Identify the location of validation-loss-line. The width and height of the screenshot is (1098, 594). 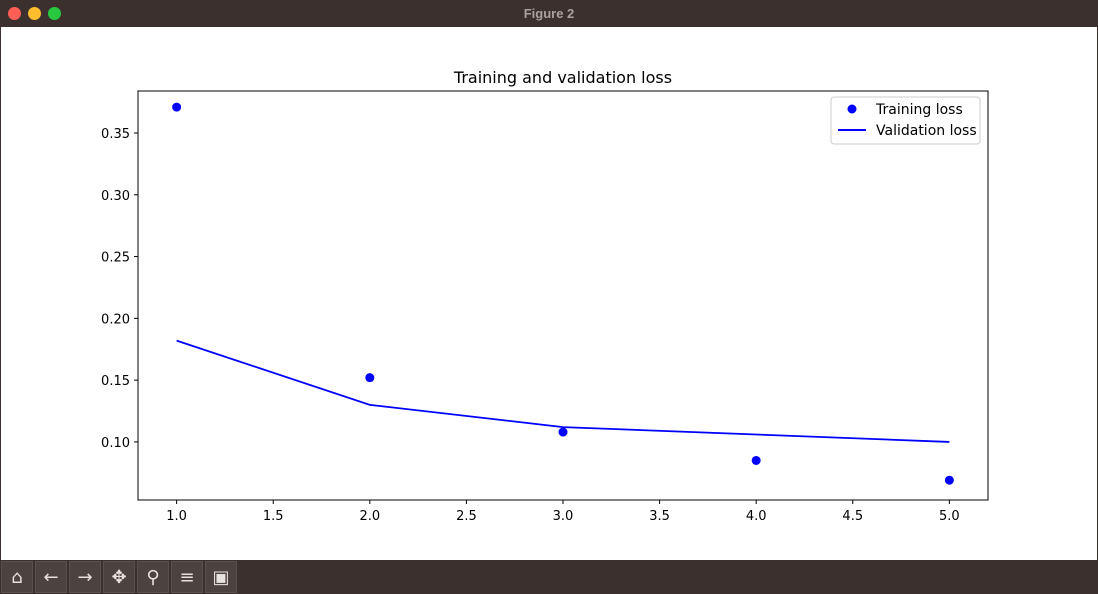
(563, 391).